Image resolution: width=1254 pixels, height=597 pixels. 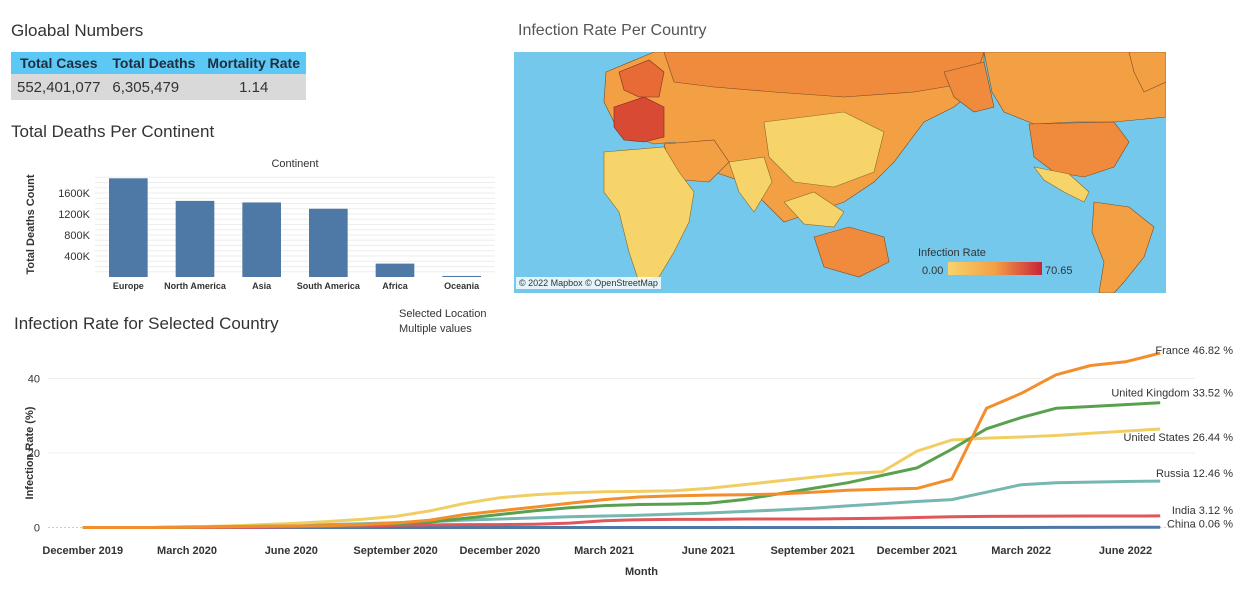 I want to click on series-end-label: India 3.12 %, so click(x=1202, y=511).